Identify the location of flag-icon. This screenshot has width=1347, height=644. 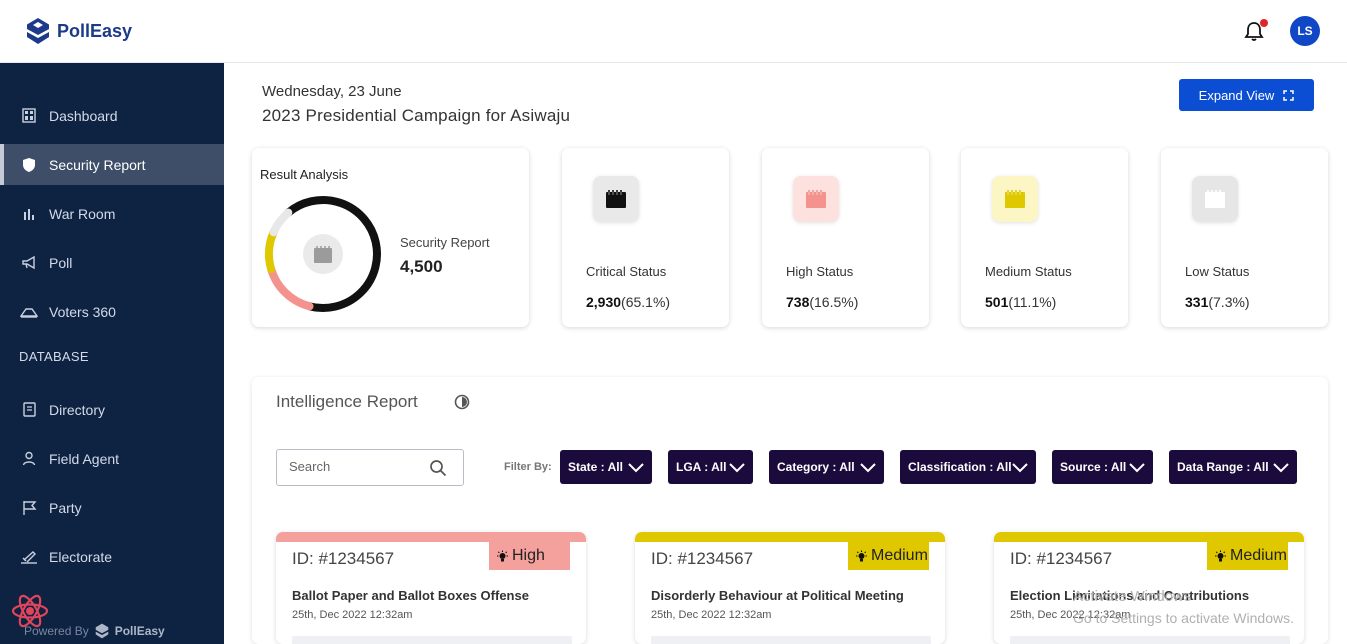
(29, 508).